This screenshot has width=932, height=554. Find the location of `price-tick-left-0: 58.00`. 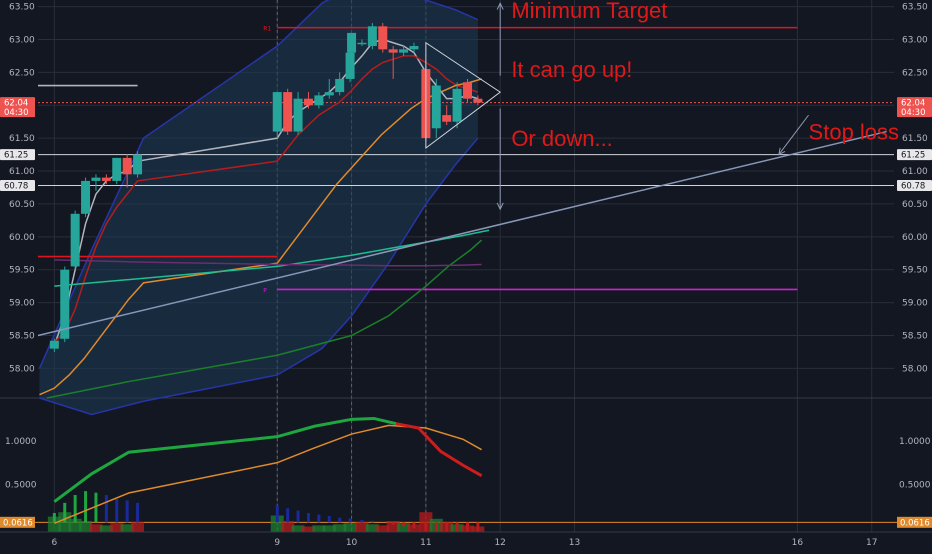

price-tick-left-0: 58.00 is located at coordinates (22, 369).